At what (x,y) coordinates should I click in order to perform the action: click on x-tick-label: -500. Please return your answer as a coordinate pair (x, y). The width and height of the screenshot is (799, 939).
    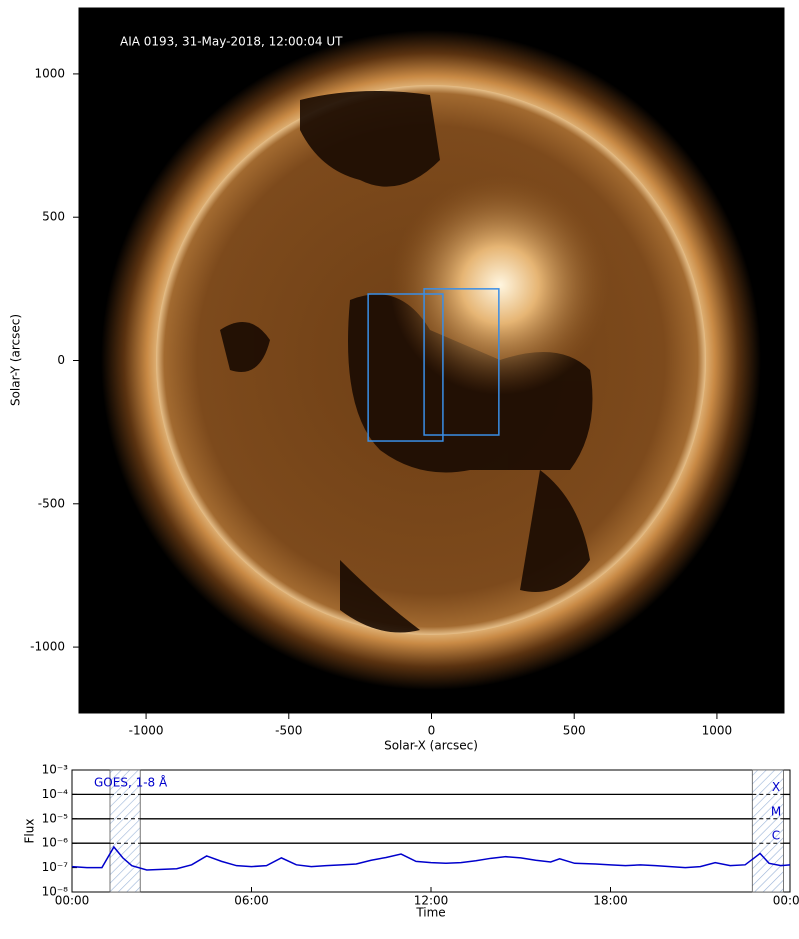
    Looking at the image, I should click on (288, 731).